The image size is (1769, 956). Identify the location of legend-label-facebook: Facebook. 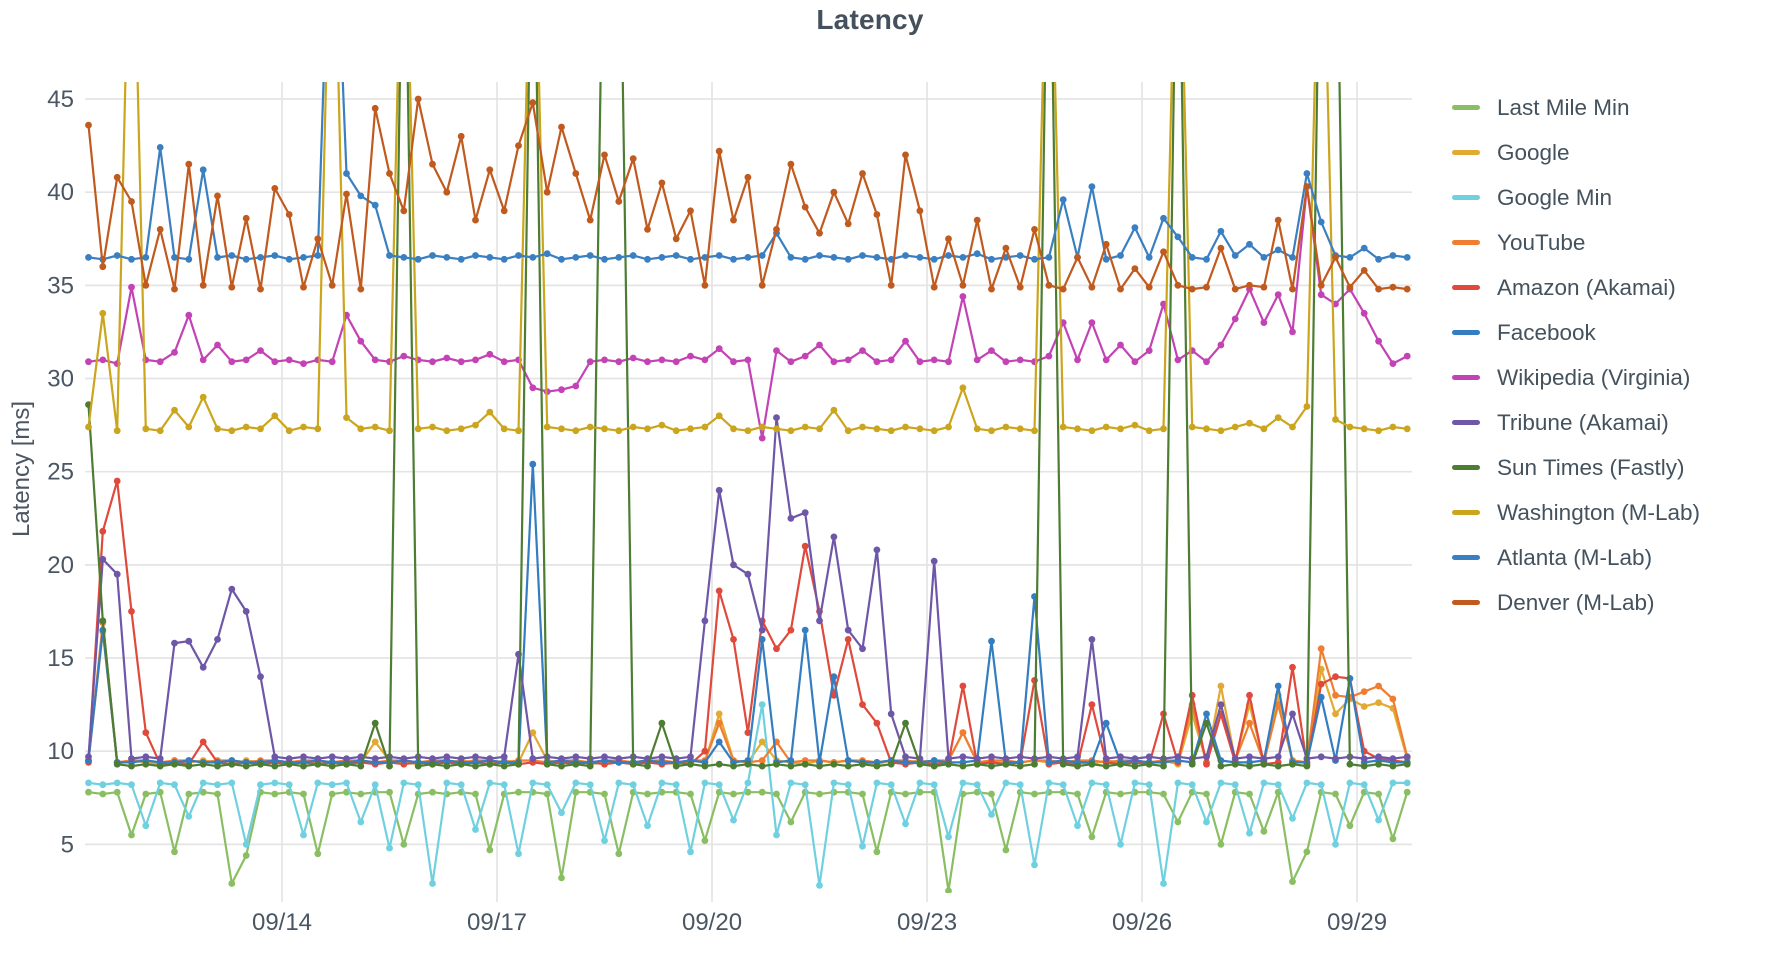
(1546, 332).